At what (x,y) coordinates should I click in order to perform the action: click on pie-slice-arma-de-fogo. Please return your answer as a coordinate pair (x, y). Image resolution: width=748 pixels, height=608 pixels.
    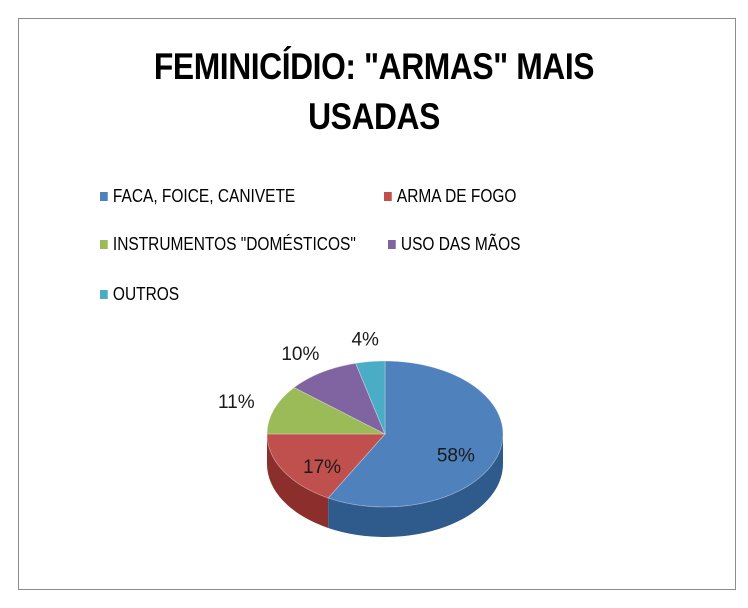
    Looking at the image, I should click on (326, 466).